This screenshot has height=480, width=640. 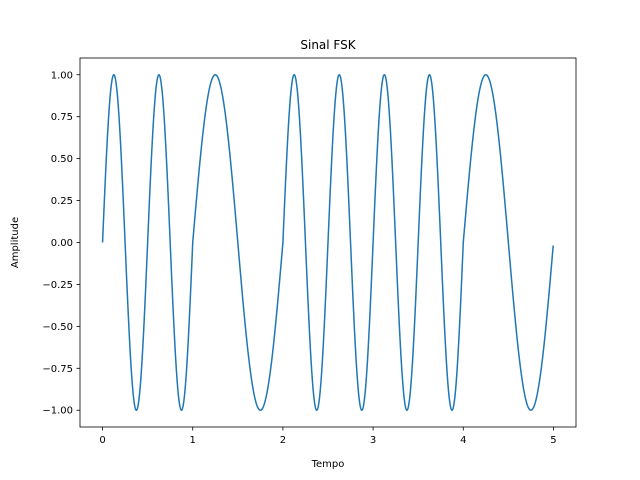 I want to click on x-tick-label: 0, so click(x=102, y=440).